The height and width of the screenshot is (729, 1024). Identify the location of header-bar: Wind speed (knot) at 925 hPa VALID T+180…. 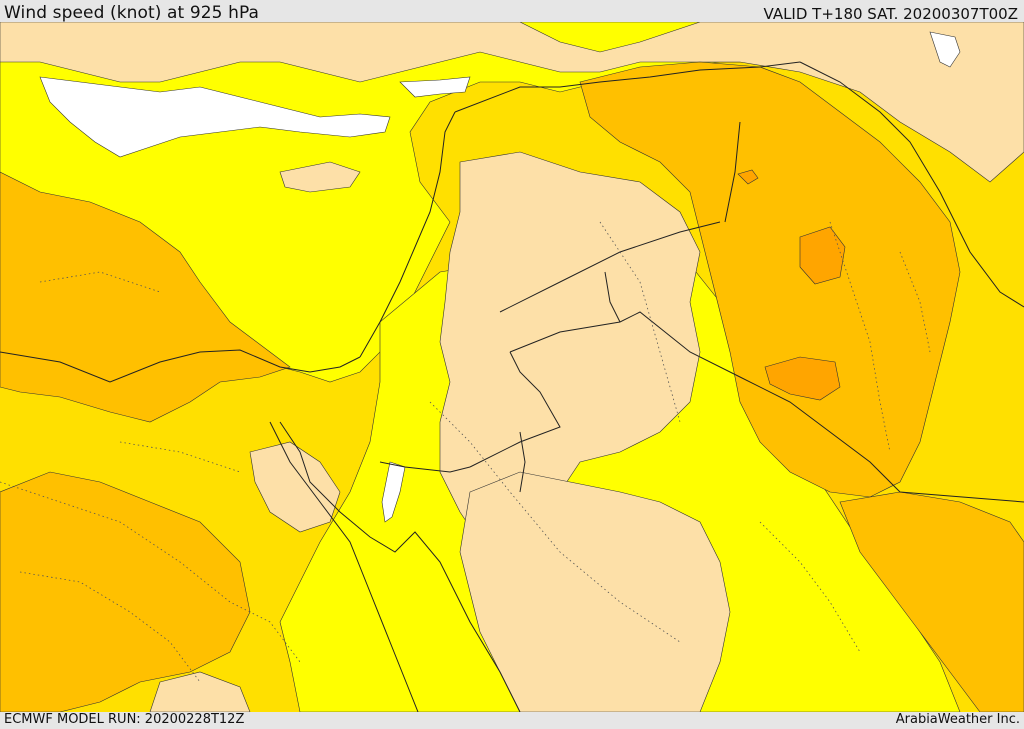
(512, 11).